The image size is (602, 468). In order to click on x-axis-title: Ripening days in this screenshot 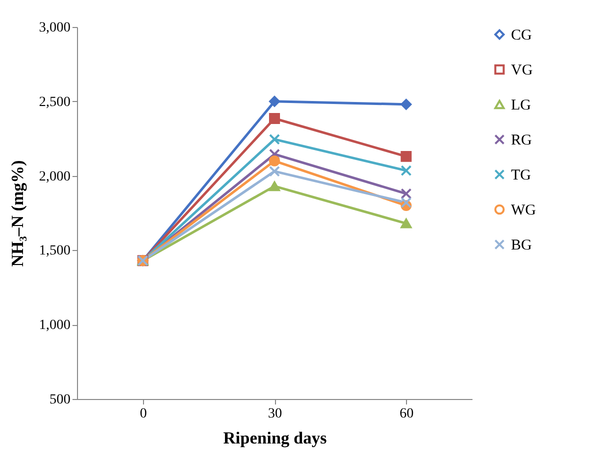, I will do `click(275, 438)`.